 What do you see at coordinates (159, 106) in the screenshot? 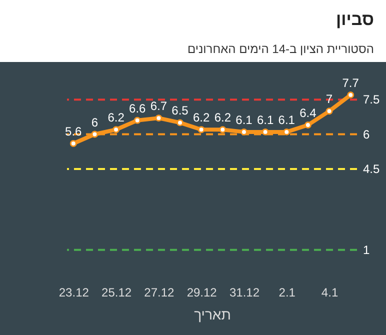
I see `data-label: 6.7` at bounding box center [159, 106].